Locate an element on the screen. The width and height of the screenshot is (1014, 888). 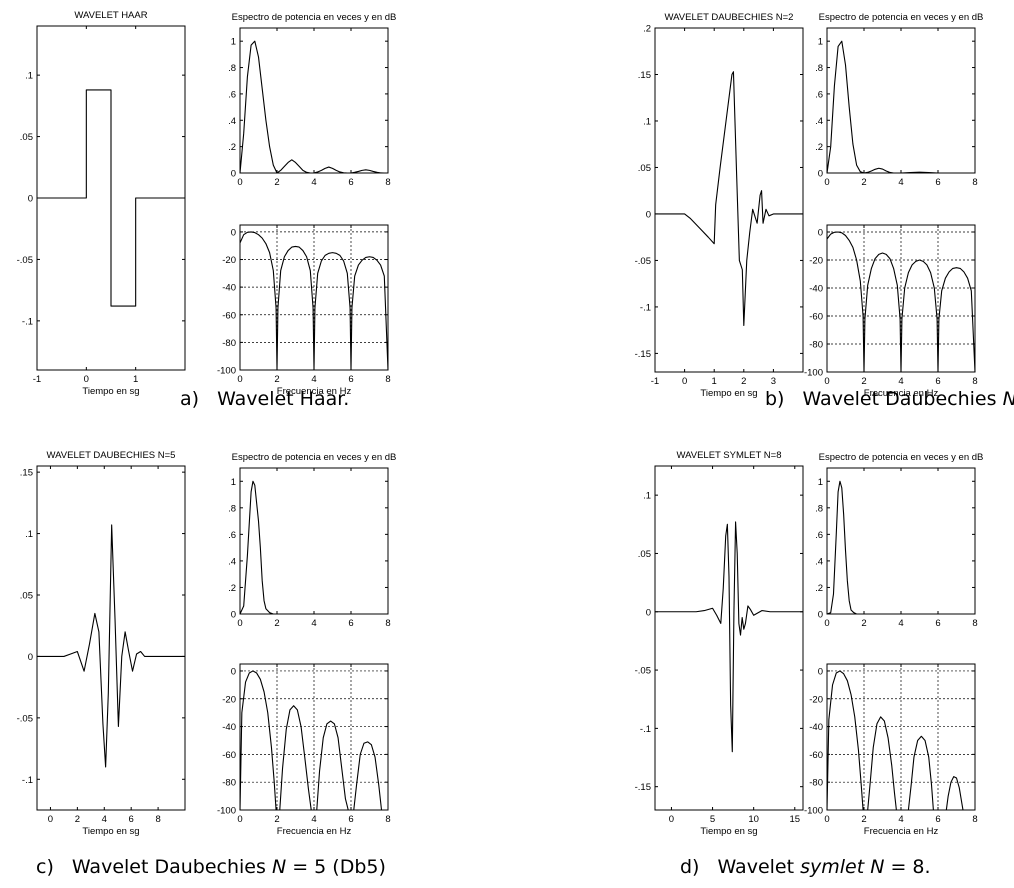
caption-text: Wavelet Daubechies is located at coordinates (902, 399).